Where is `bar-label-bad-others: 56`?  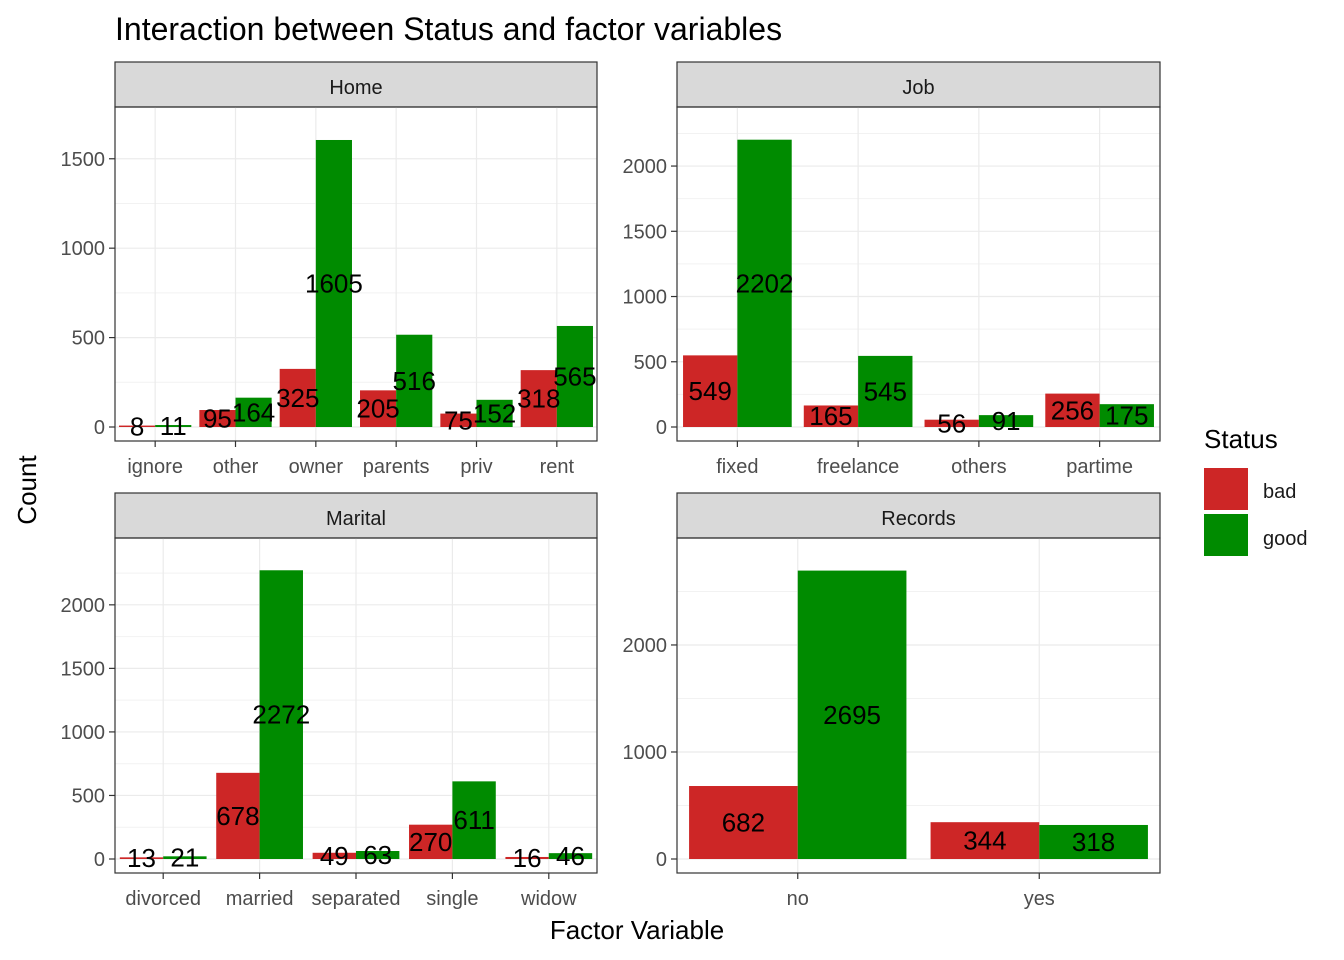 bar-label-bad-others: 56 is located at coordinates (951, 423).